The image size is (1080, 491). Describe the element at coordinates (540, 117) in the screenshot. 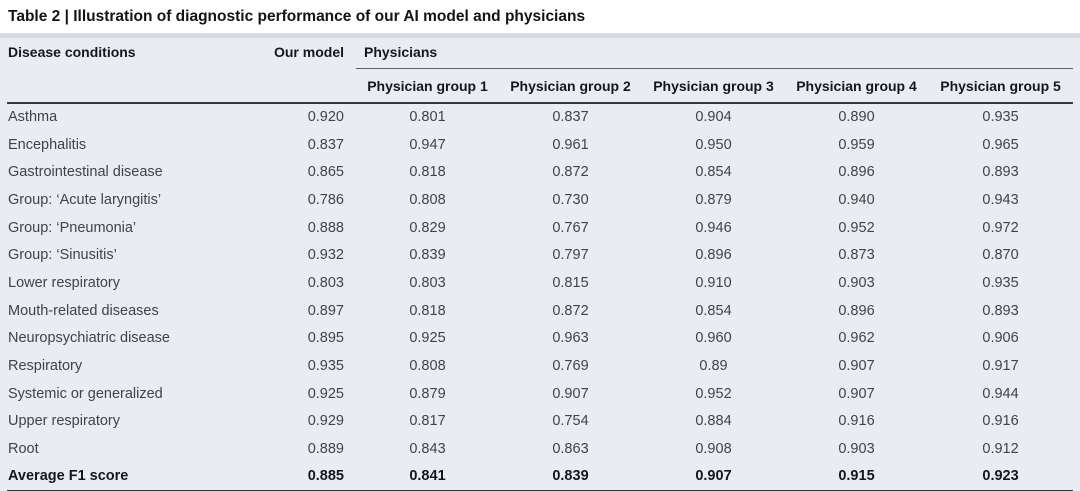

I see `table-row: Asthma 0.920 0.801 0.837 0.904 0.890 0.935` at that location.